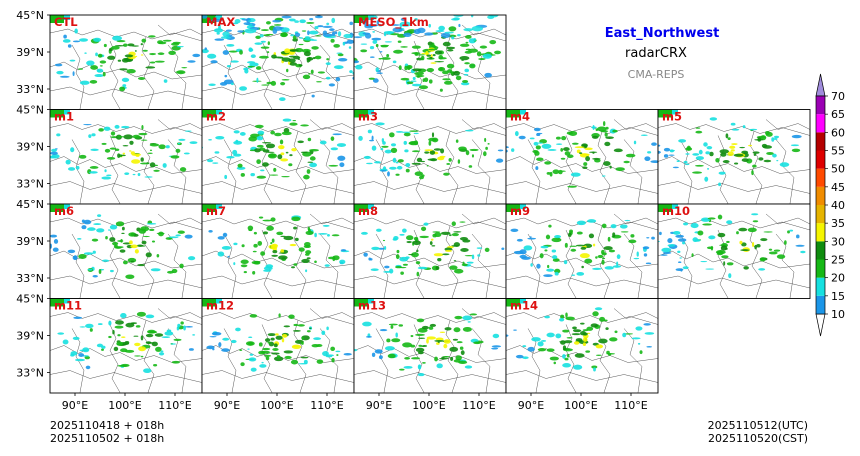 The image size is (860, 456). I want to click on valid-time-cst: 2025110520(CST), so click(758, 438).